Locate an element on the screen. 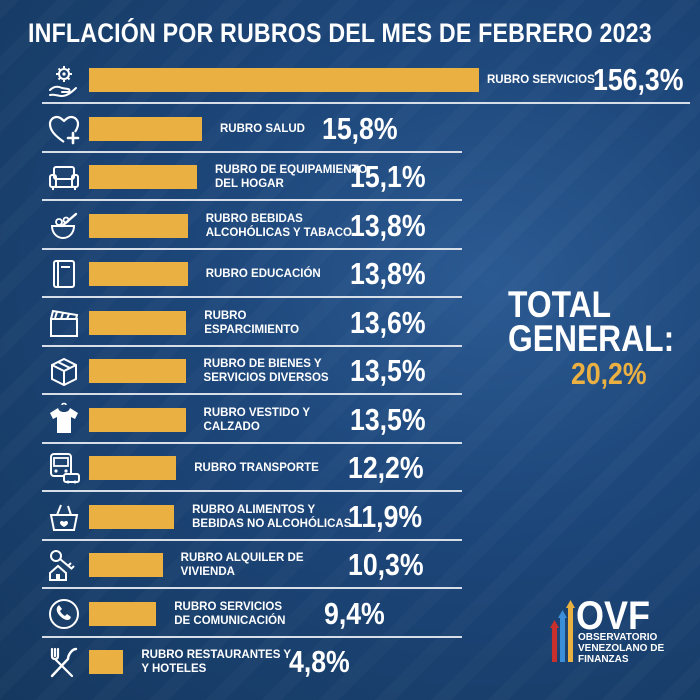  value-label: 13,6% is located at coordinates (388, 322).